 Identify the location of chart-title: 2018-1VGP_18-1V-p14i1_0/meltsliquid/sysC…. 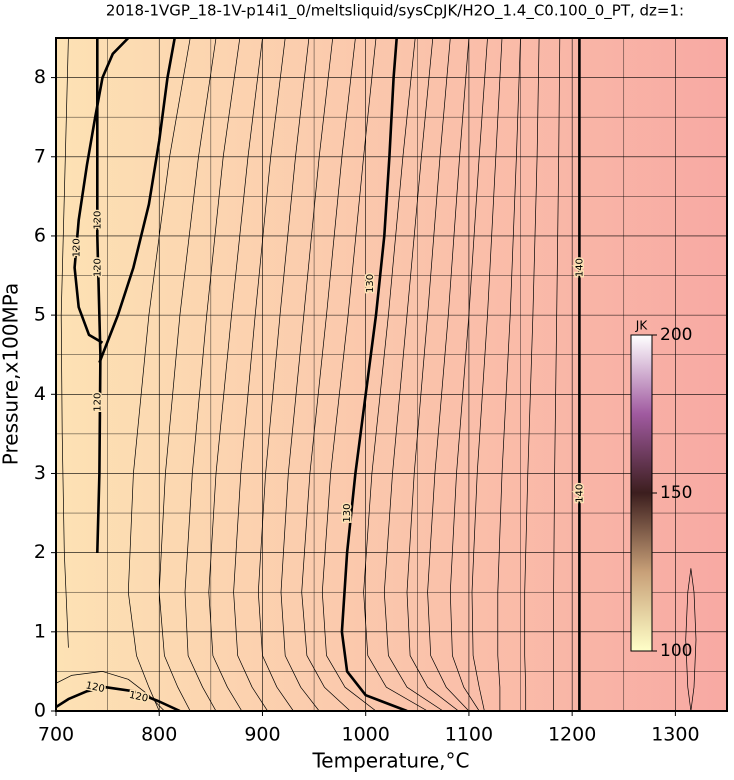
(395, 11).